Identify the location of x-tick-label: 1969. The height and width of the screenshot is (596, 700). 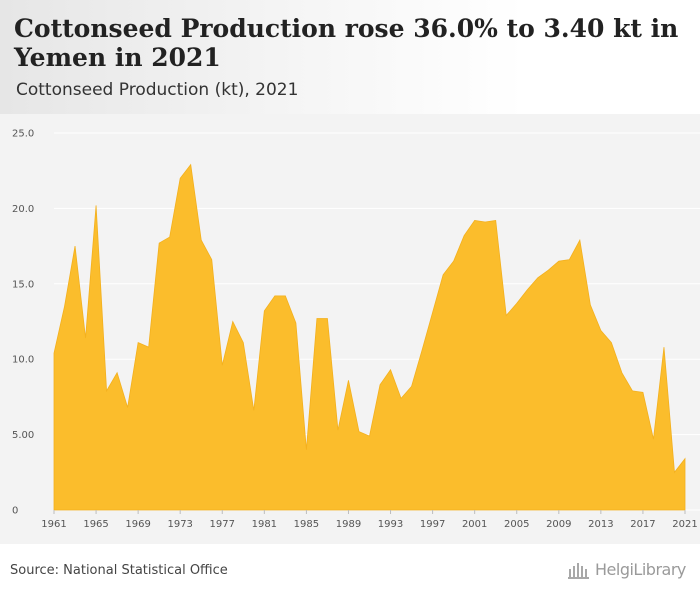
(137, 524).